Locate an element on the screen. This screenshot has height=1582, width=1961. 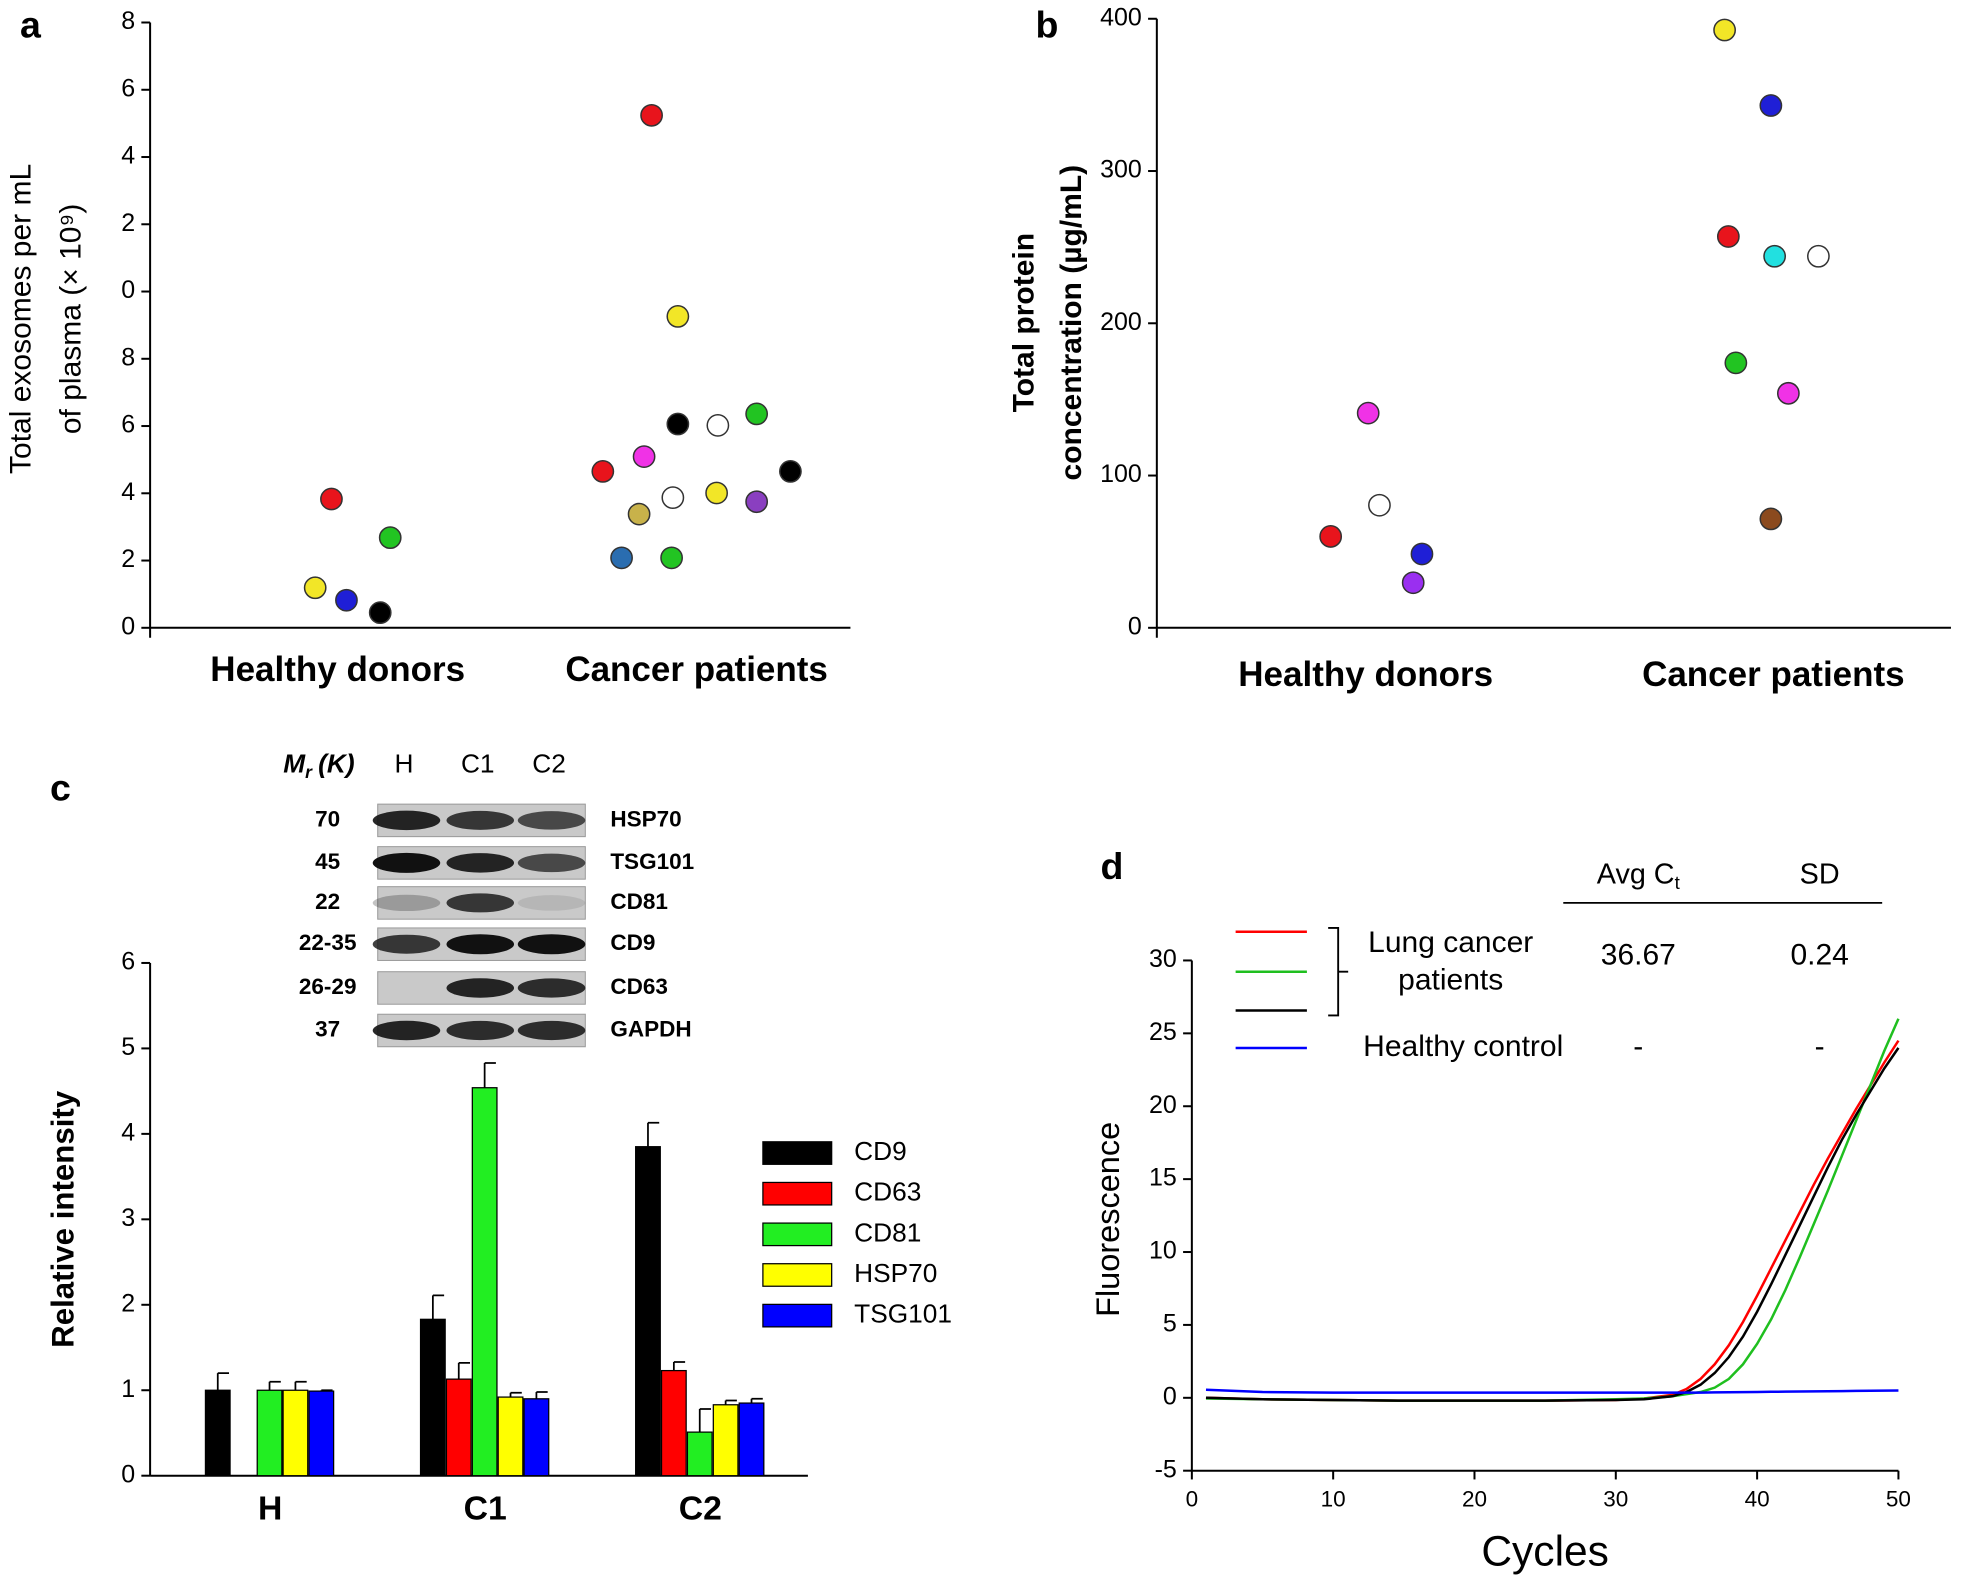
x-tick-label: 10 is located at coordinates (1333, 1499).